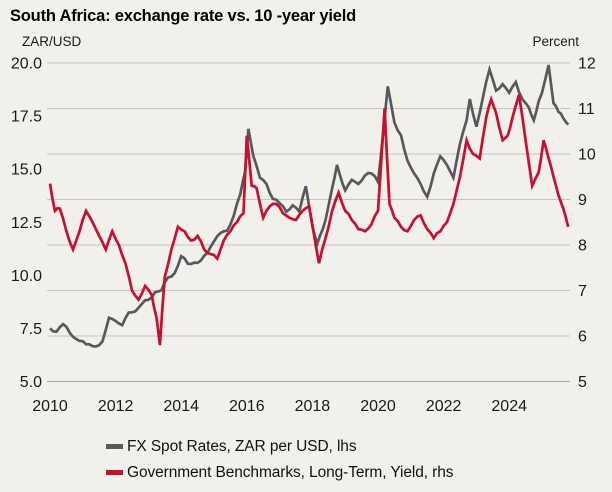 This screenshot has width=612, height=492. Describe the element at coordinates (509, 406) in the screenshot. I see `x-axis-tick-label: 2024` at that location.